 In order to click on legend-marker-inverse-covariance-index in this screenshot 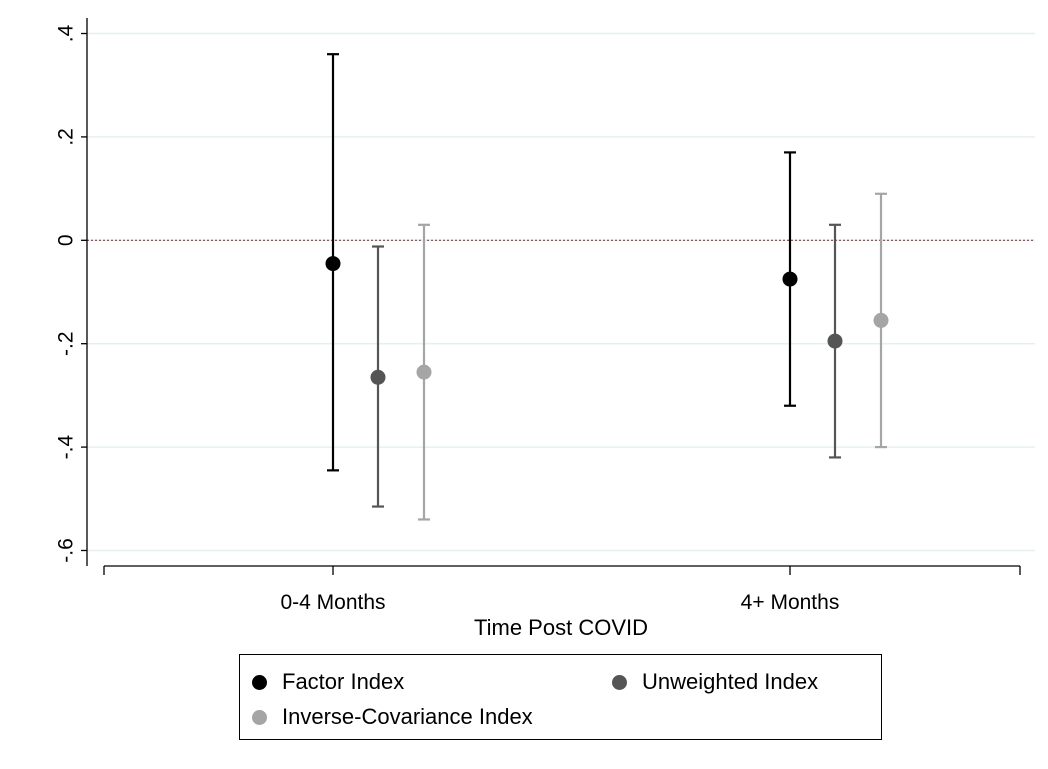, I will do `click(259, 717)`.